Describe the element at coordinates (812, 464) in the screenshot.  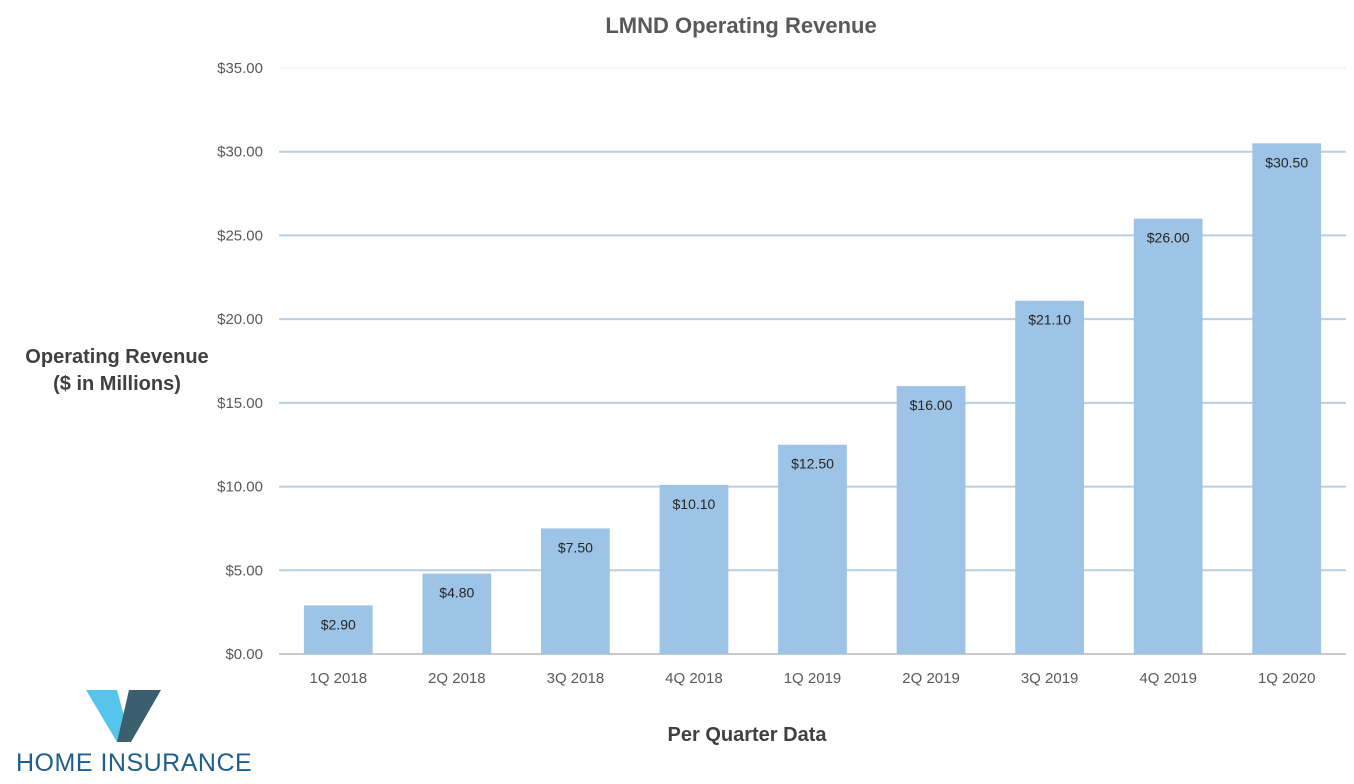
I see `data-label: $12.50` at that location.